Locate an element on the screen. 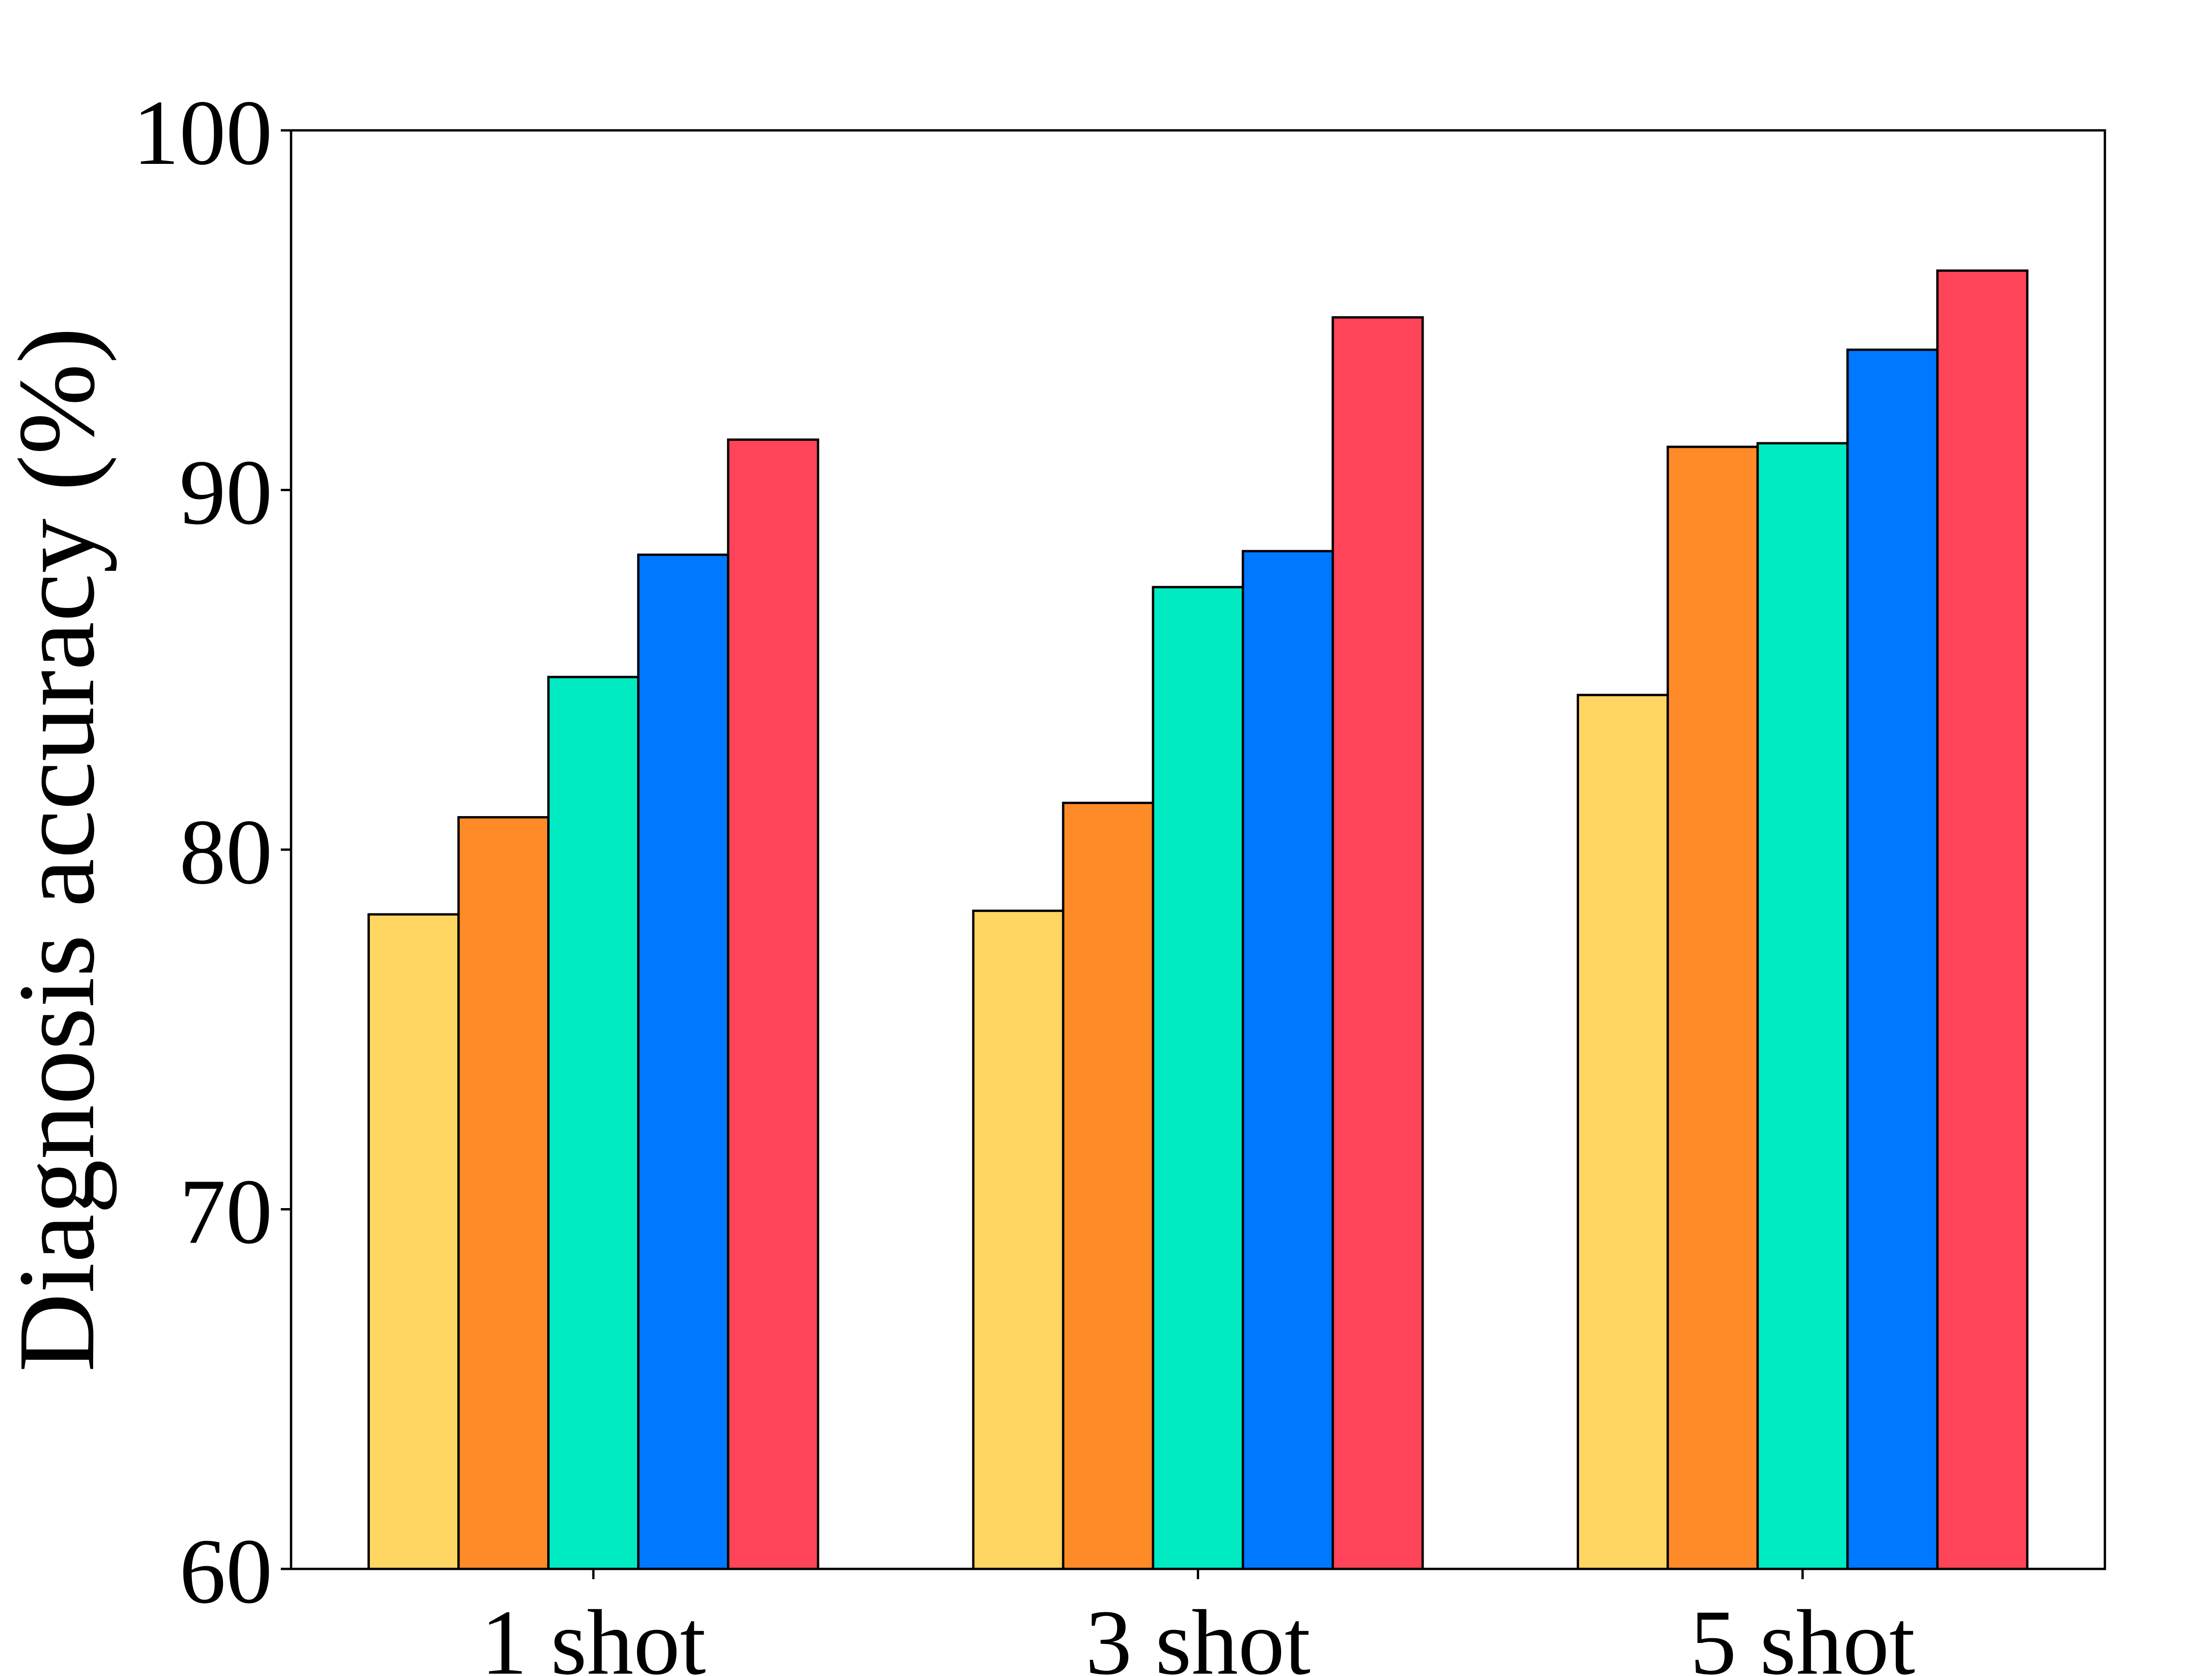 This screenshot has width=2212, height=1676. y-tick-label: 100 is located at coordinates (203, 133).